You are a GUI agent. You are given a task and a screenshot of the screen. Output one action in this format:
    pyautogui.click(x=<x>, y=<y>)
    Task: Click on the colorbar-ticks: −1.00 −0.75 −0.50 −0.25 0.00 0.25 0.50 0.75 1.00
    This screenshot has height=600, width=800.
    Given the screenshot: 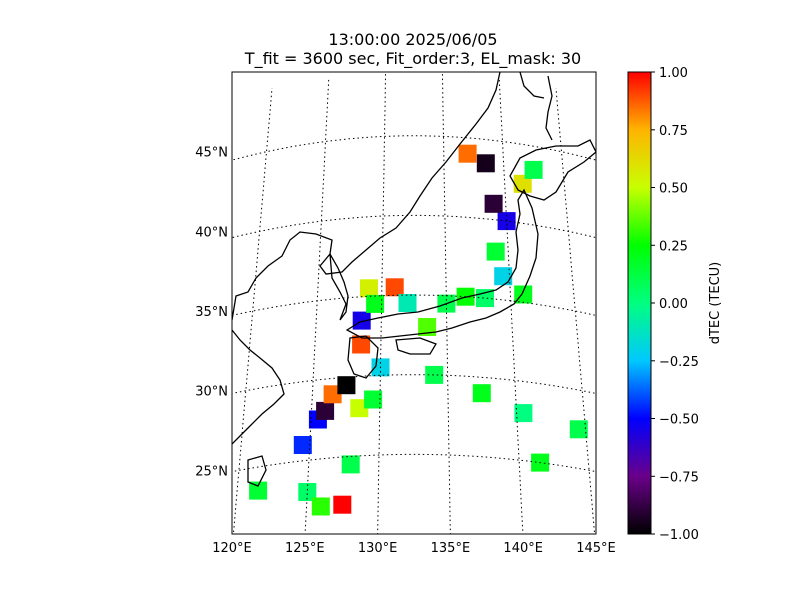 What is the action you would take?
    pyautogui.click(x=675, y=304)
    